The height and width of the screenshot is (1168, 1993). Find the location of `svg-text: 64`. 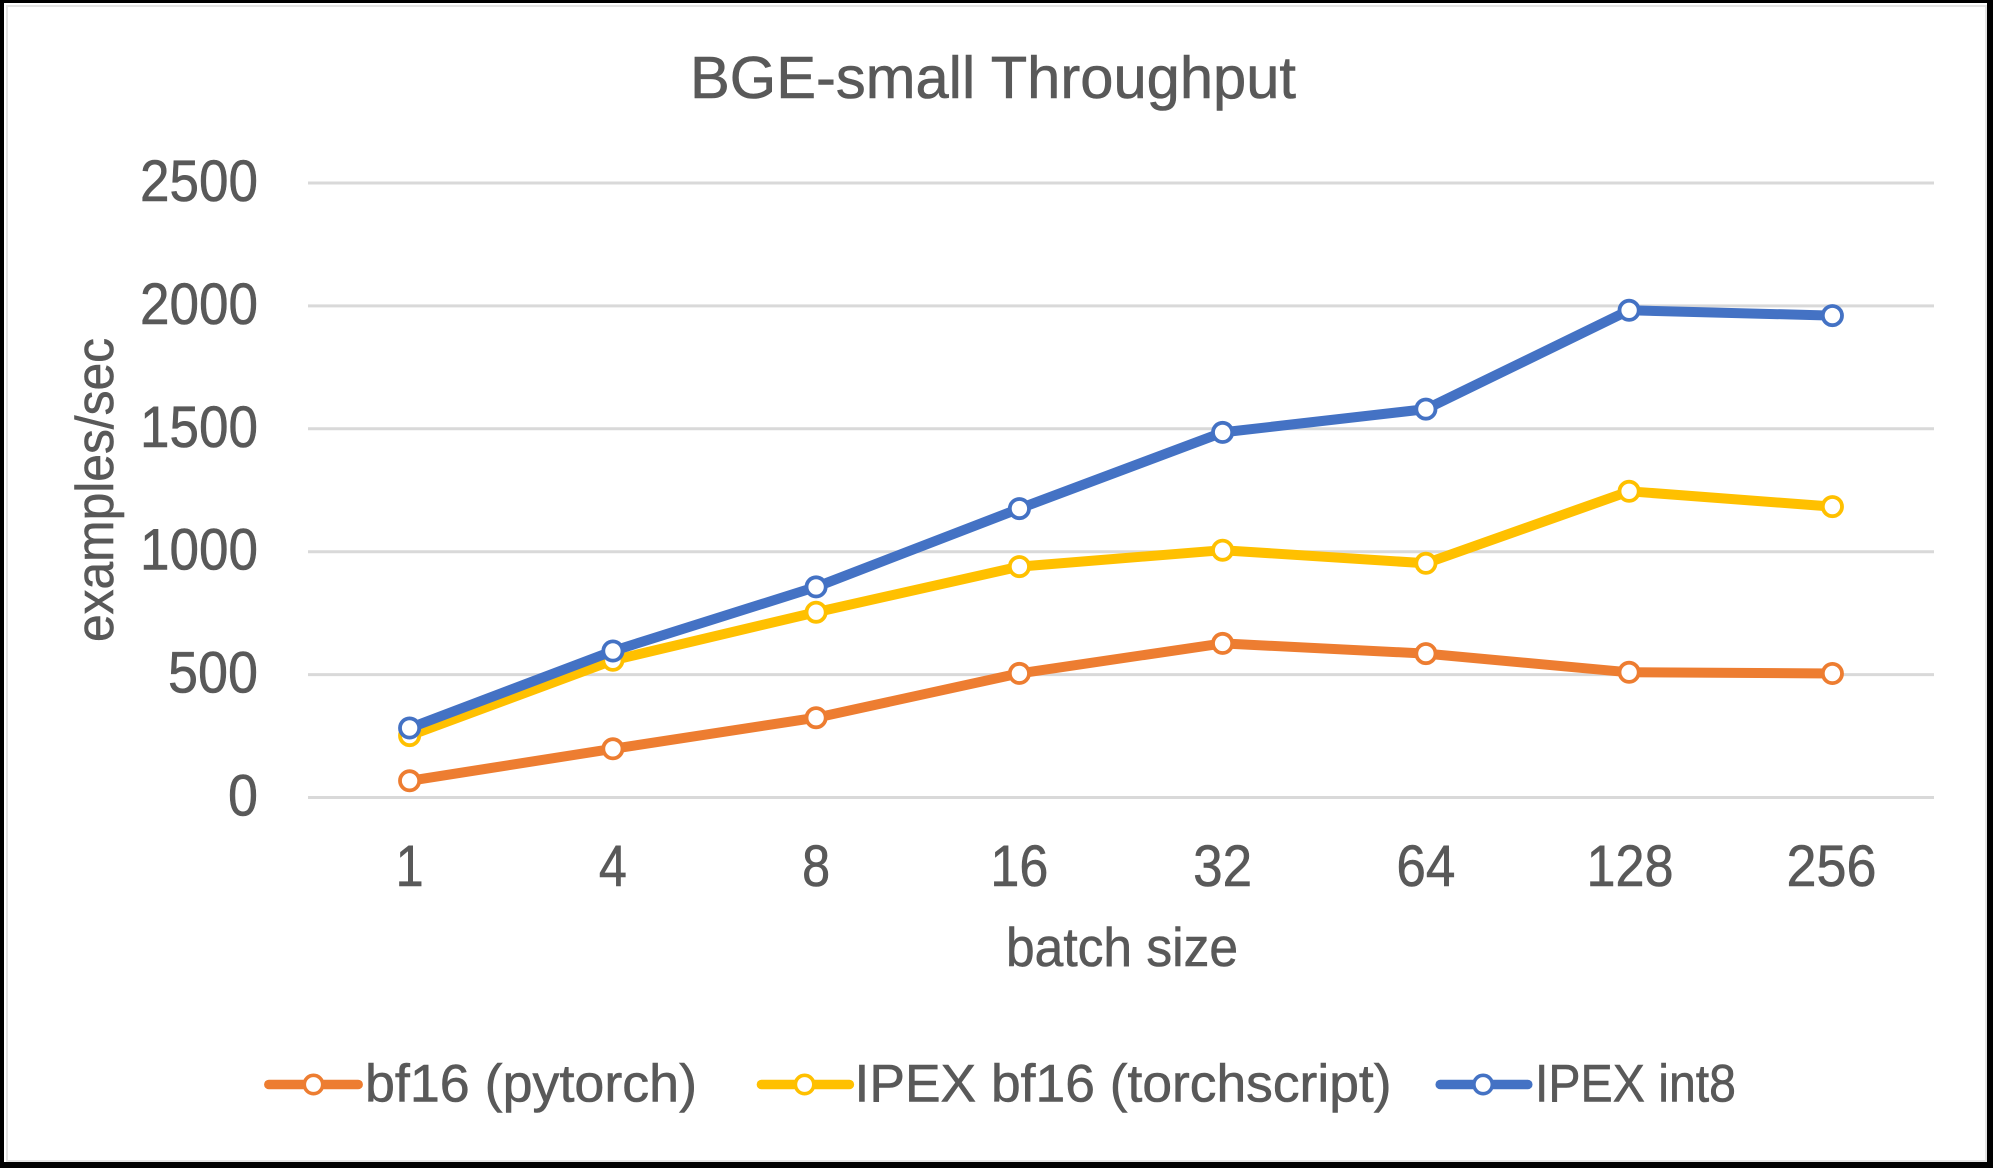

svg-text: 64 is located at coordinates (1425, 866).